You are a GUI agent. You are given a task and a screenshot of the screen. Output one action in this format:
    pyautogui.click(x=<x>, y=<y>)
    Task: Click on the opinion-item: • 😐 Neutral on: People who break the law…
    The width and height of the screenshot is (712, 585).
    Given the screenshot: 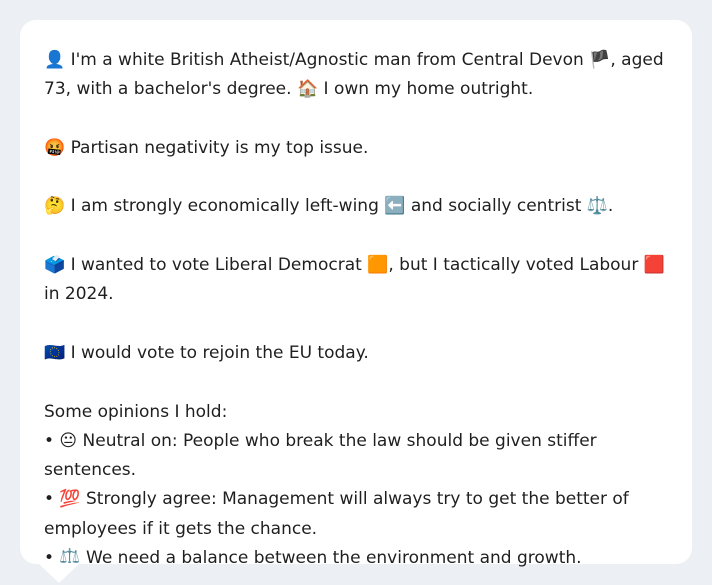 What is the action you would take?
    pyautogui.click(x=320, y=455)
    